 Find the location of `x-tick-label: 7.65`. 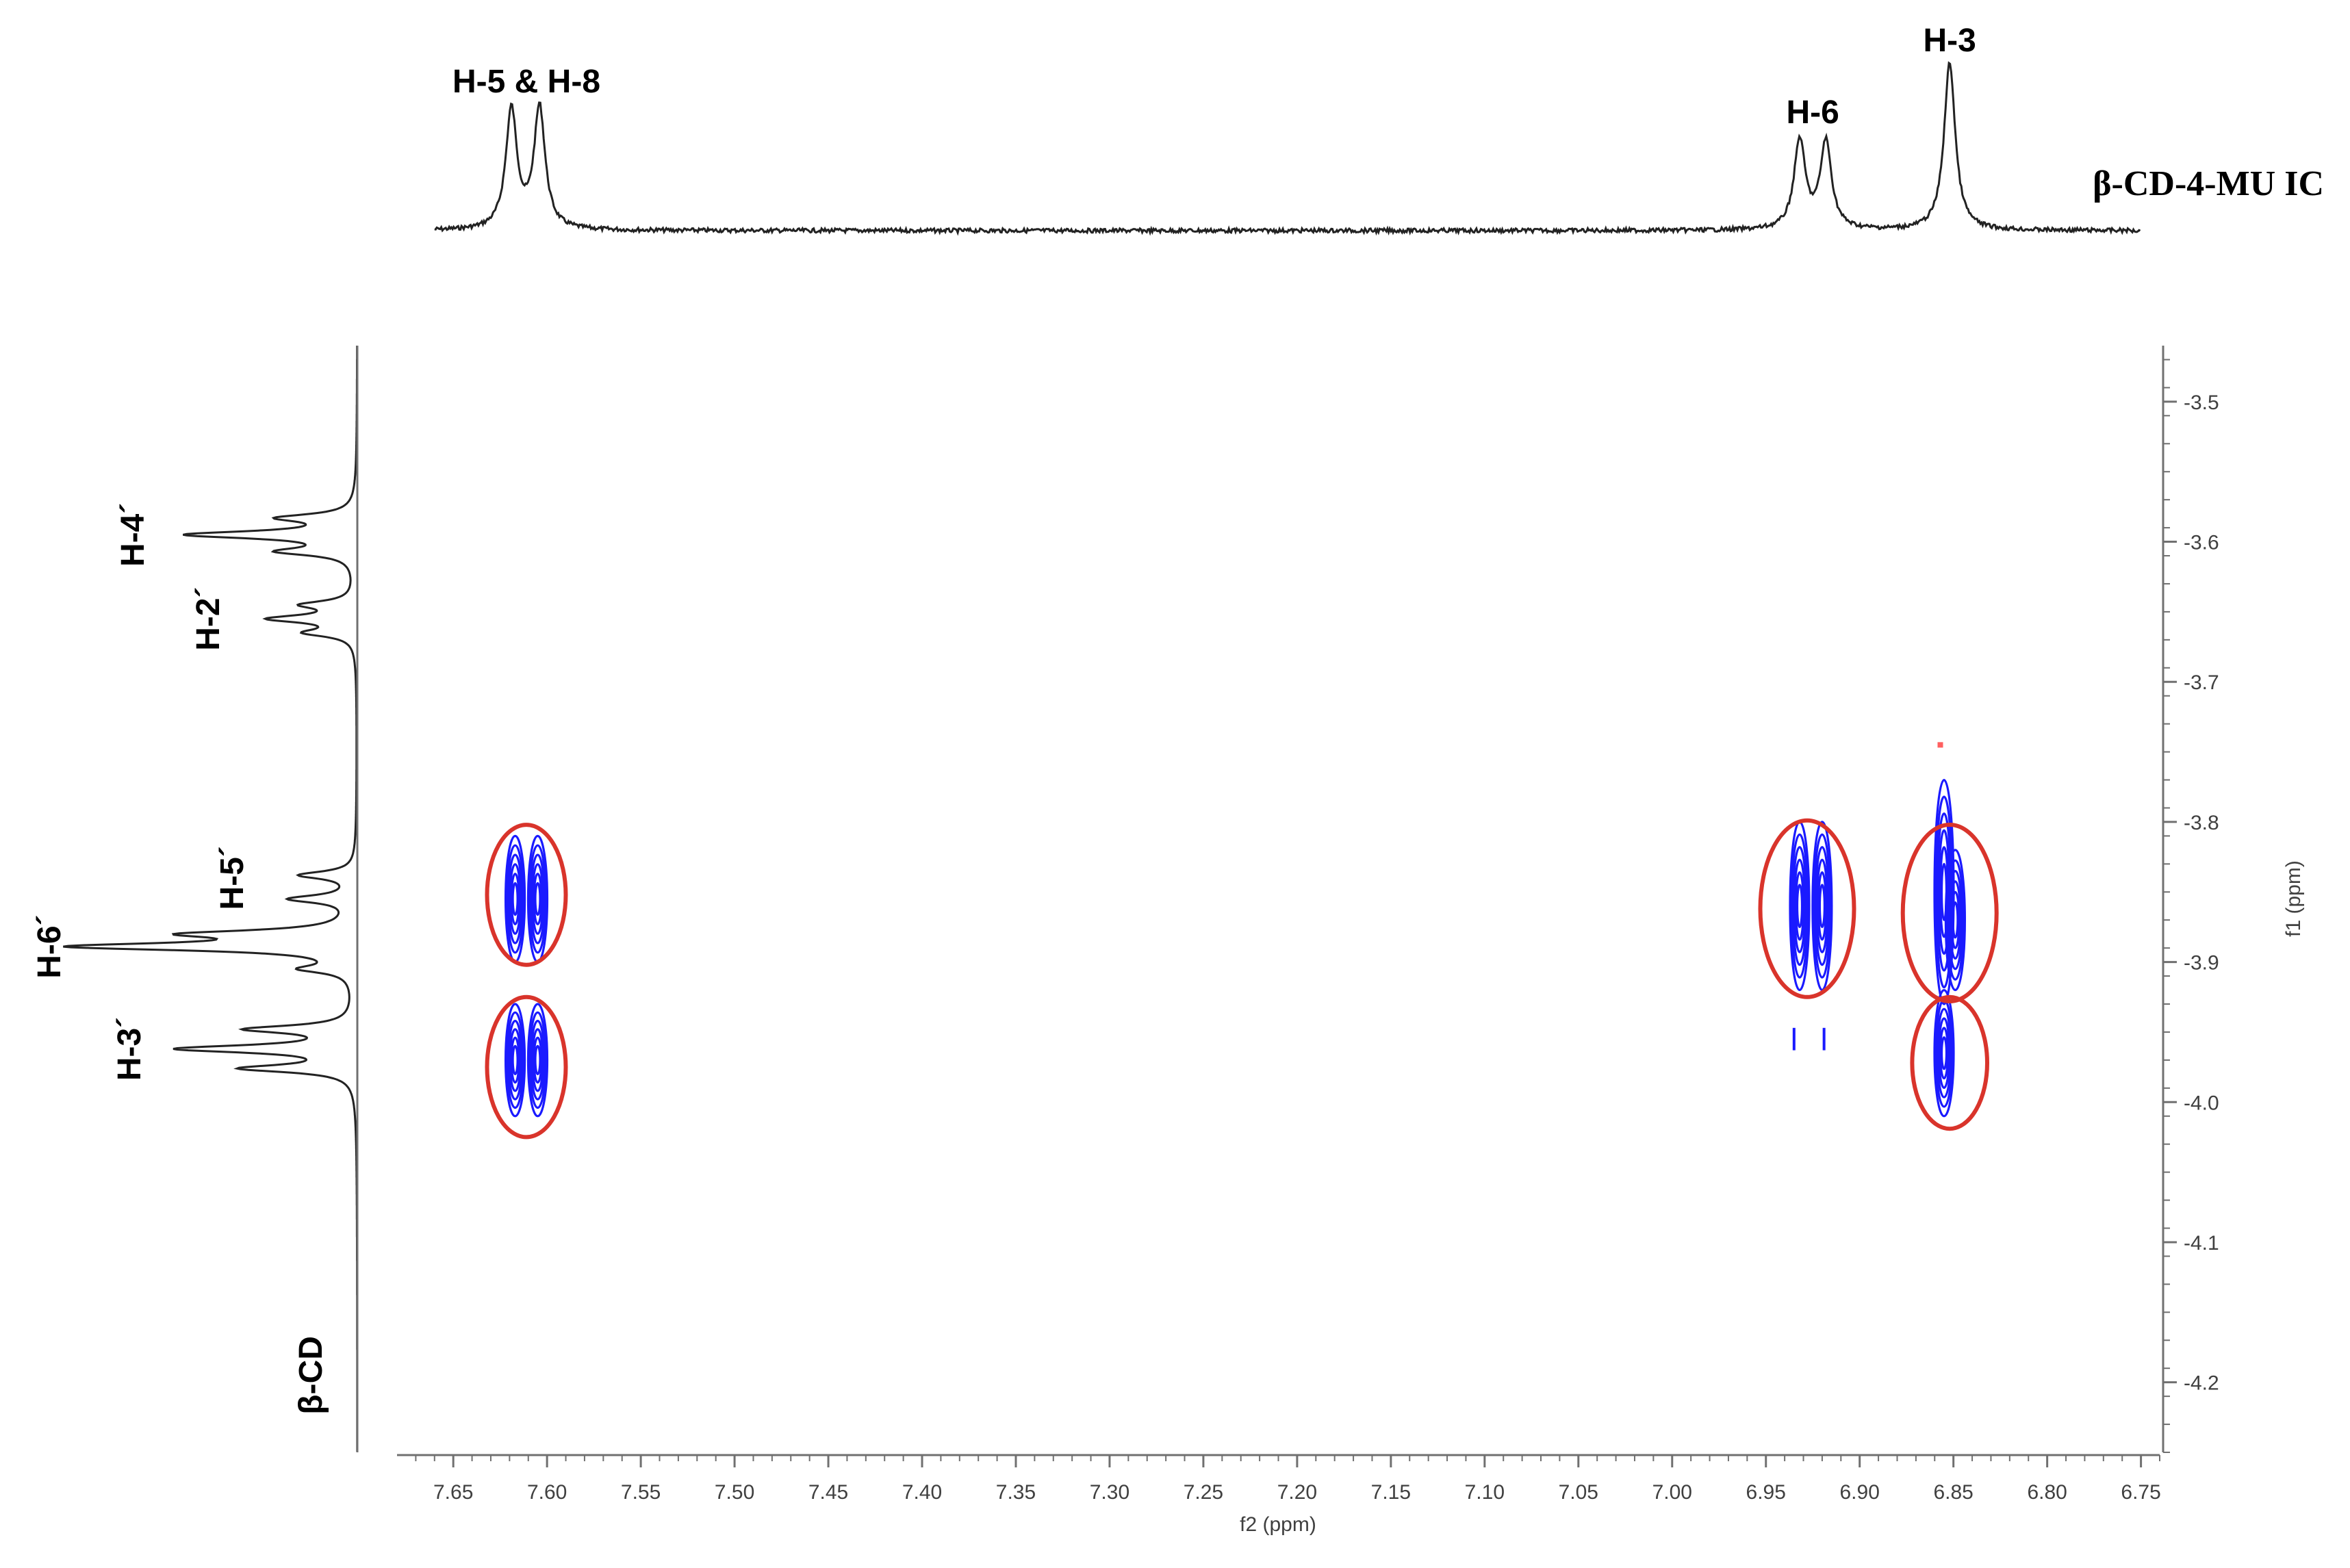

x-tick-label: 7.65 is located at coordinates (453, 1492).